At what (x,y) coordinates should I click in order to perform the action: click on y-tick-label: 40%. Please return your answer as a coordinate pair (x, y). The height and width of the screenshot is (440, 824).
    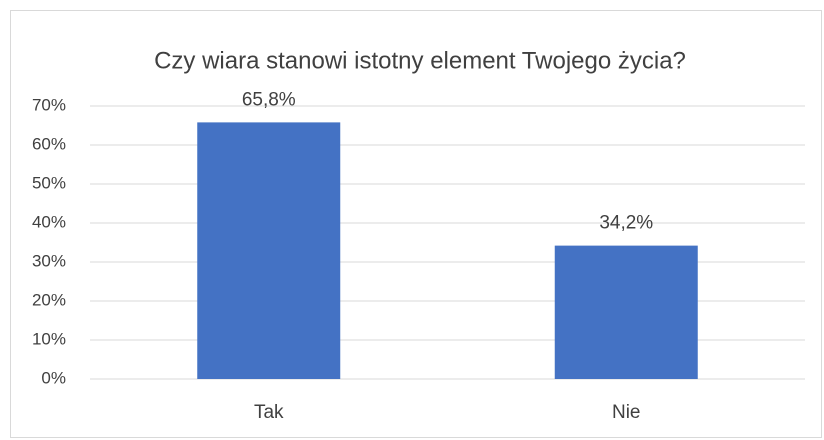
    Looking at the image, I should click on (49, 221).